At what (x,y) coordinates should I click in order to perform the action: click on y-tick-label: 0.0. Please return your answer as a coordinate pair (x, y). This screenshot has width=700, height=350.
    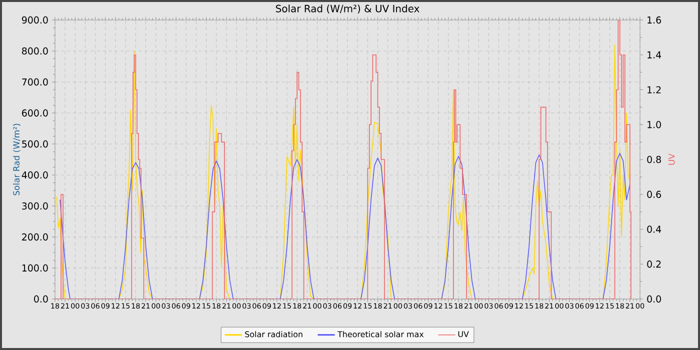
    Looking at the image, I should click on (41, 299).